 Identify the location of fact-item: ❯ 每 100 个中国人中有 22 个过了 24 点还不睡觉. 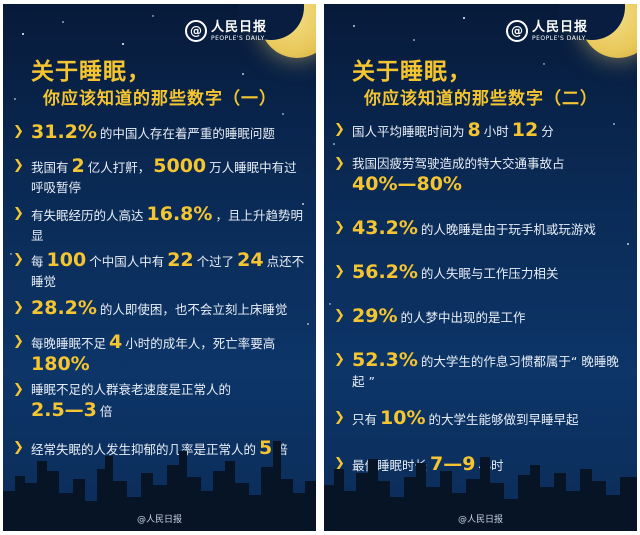
(160, 271).